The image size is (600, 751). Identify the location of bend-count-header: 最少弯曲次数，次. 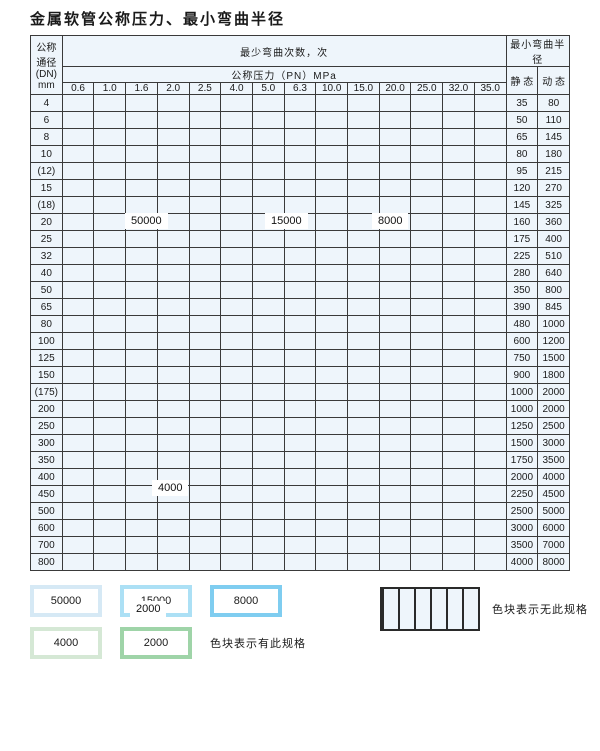
(284, 51).